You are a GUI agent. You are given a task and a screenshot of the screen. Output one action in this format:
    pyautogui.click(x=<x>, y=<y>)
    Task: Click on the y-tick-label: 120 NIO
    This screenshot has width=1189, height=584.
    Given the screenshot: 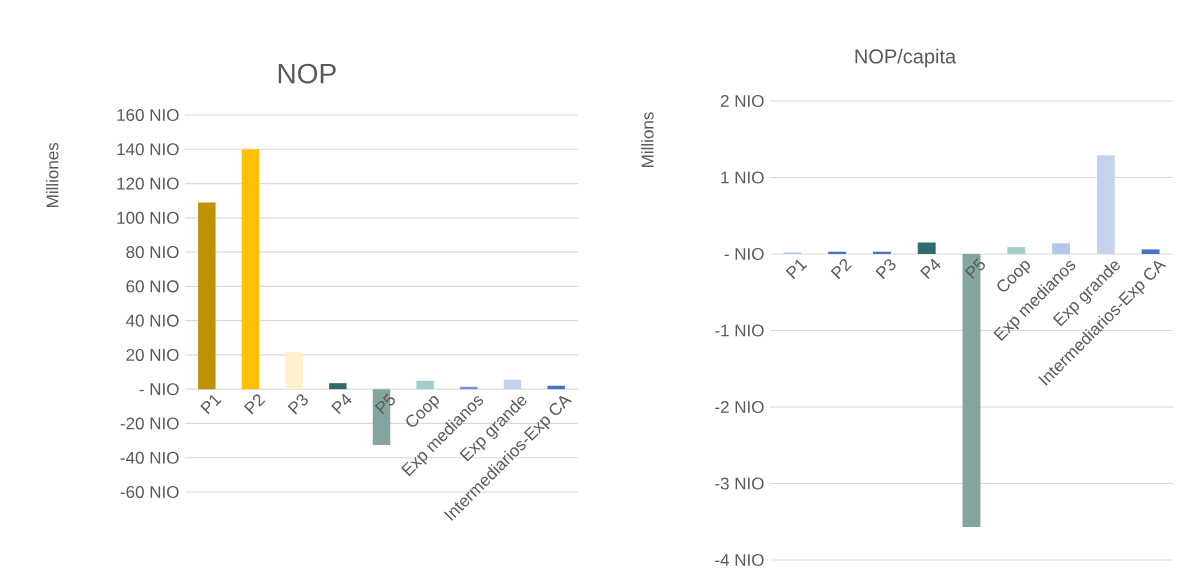 What is the action you would take?
    pyautogui.click(x=148, y=183)
    